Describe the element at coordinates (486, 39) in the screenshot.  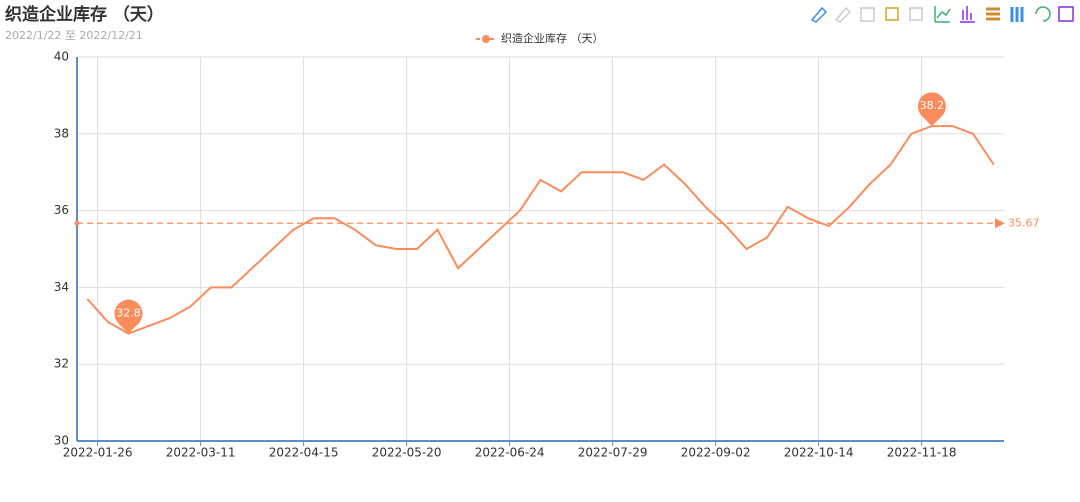
I see `legend-icon-dot` at that location.